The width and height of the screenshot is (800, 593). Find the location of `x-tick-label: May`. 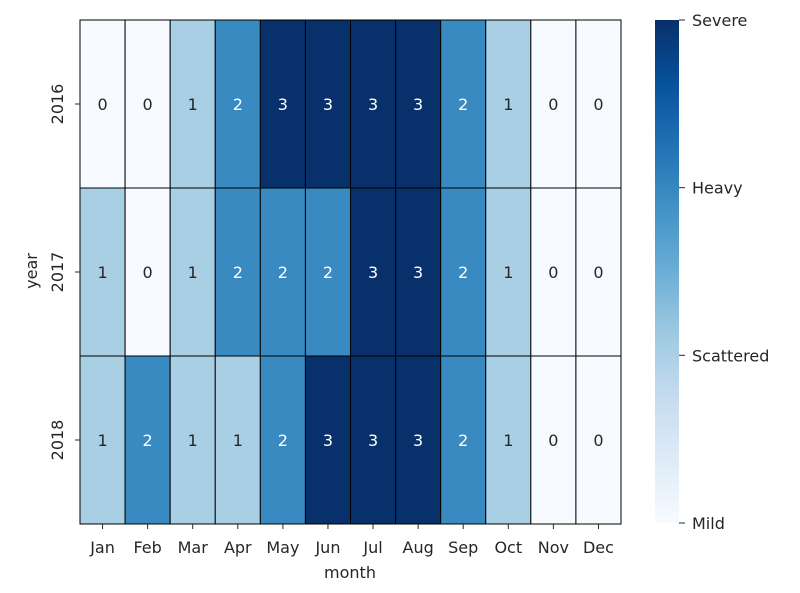

x-tick-label: May is located at coordinates (282, 547).